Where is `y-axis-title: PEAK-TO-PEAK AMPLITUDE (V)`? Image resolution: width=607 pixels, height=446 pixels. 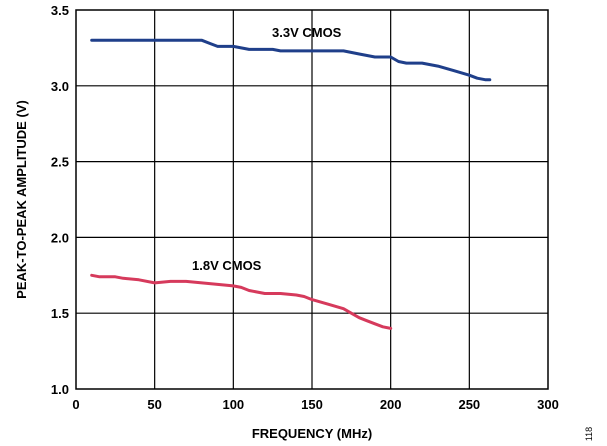 y-axis-title: PEAK-TO-PEAK AMPLITUDE (V) is located at coordinates (21, 199).